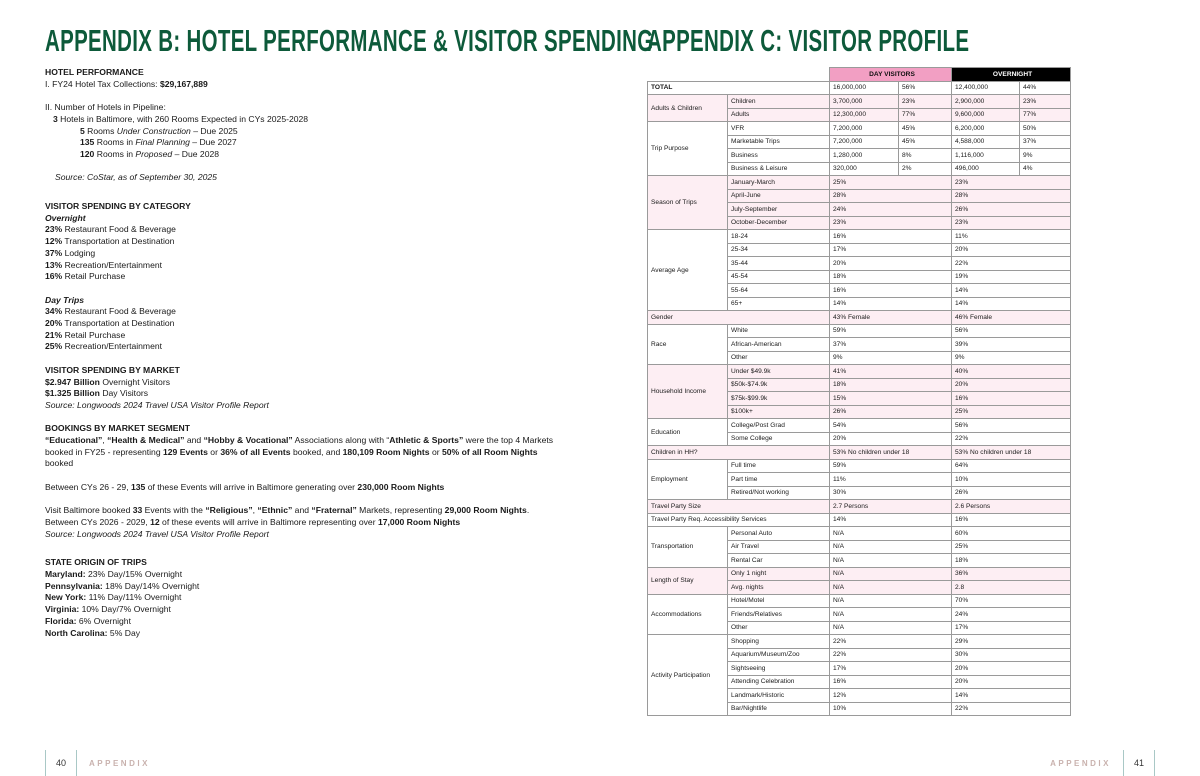  Describe the element at coordinates (305, 598) in the screenshot. I see `paragraph: New York: 11% Day/11% Overnight` at that location.